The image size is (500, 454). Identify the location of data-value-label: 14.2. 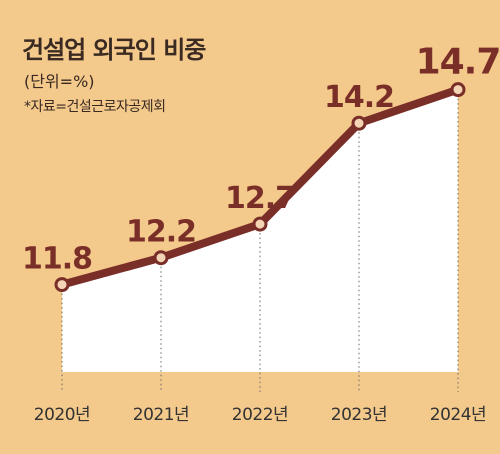
(359, 97).